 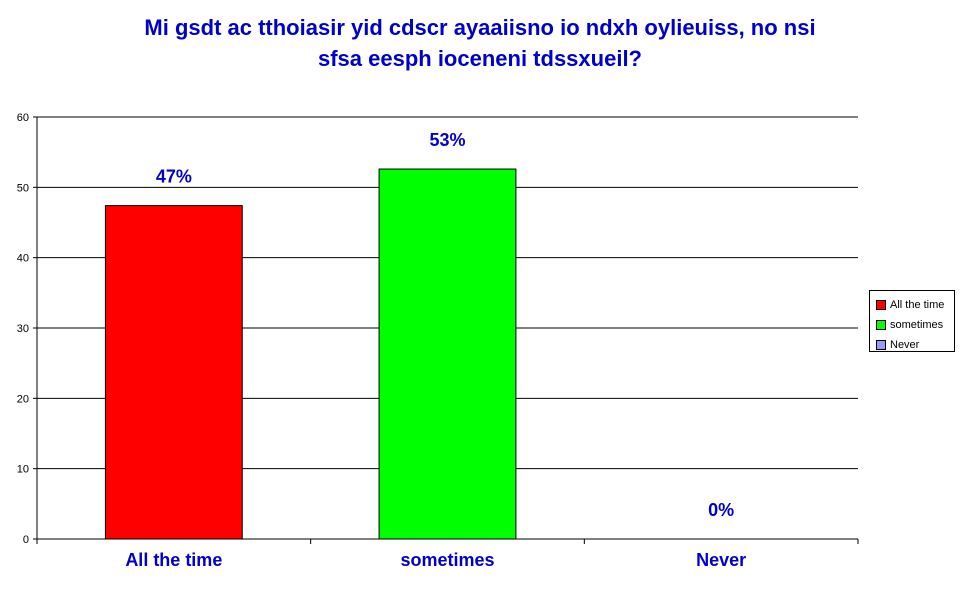 What do you see at coordinates (881, 345) in the screenshot?
I see `legend-swatch-never` at bounding box center [881, 345].